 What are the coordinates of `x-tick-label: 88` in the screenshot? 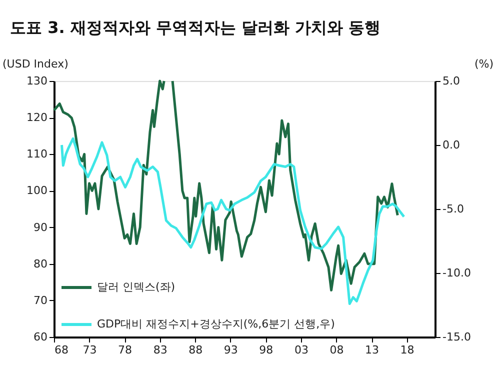 It's located at (195, 350).